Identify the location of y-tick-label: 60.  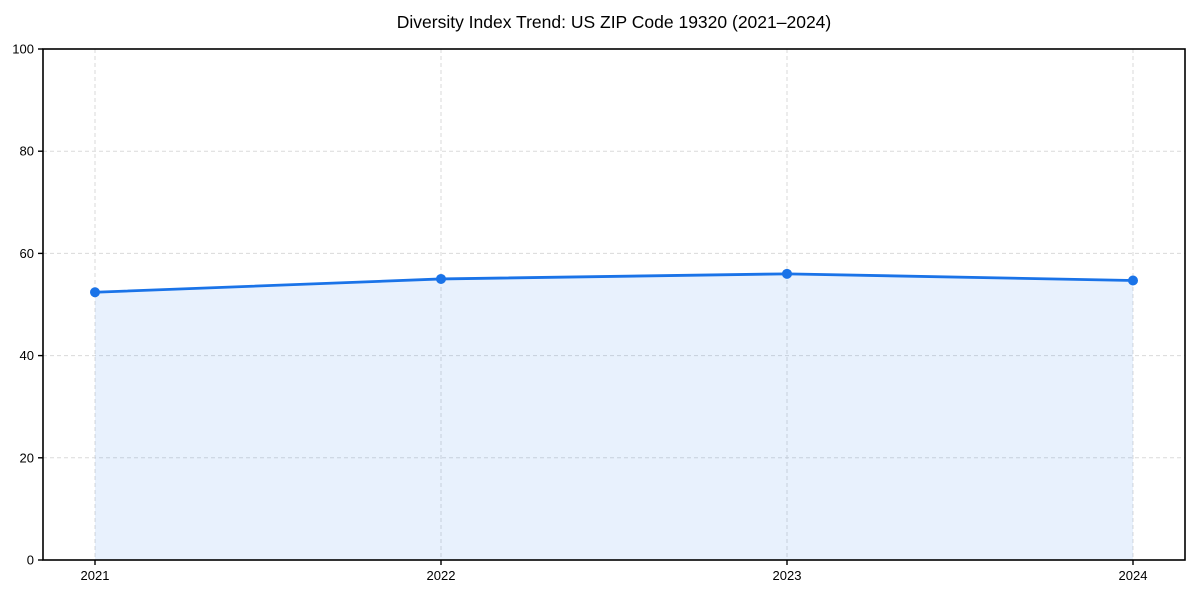
(27, 253).